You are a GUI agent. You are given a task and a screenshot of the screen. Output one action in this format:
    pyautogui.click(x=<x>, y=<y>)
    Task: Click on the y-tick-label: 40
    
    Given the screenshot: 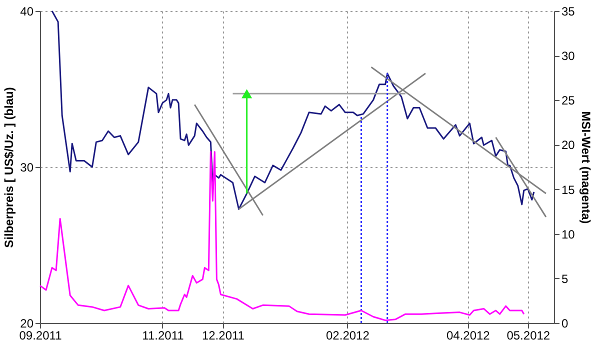 What is the action you would take?
    pyautogui.click(x=27, y=11)
    